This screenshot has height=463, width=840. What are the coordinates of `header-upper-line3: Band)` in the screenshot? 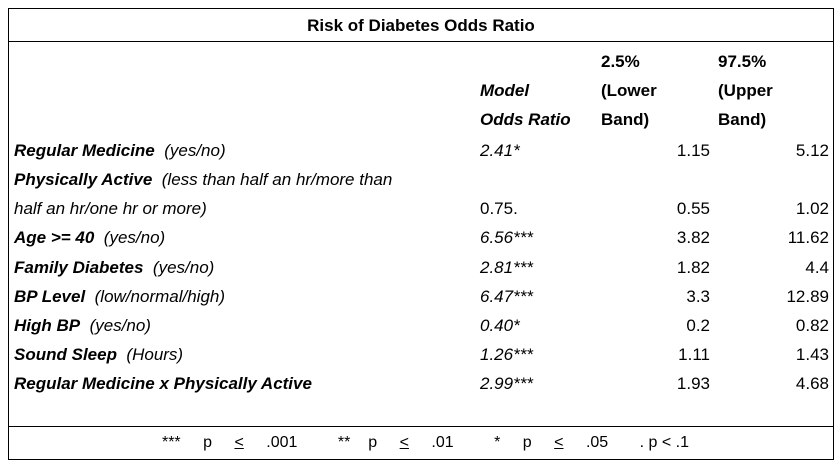 It's located at (742, 119).